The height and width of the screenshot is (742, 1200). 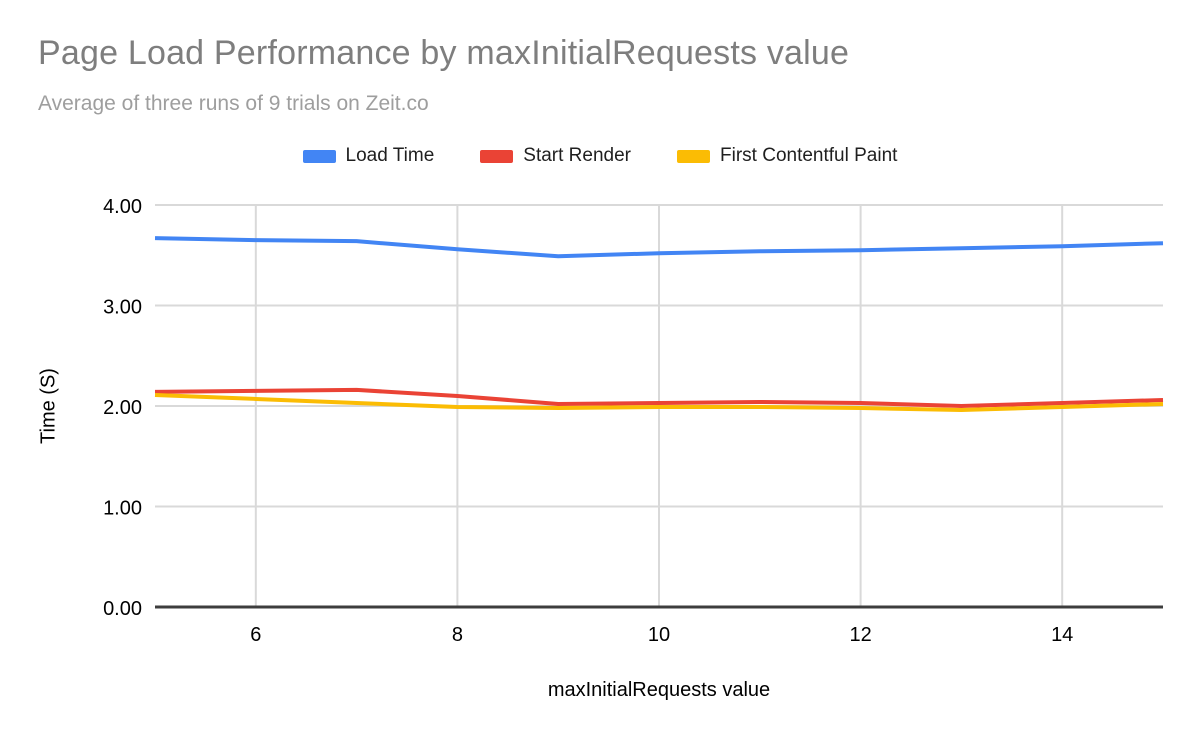 What do you see at coordinates (48, 406) in the screenshot?
I see `y-axis-title: Time (S)` at bounding box center [48, 406].